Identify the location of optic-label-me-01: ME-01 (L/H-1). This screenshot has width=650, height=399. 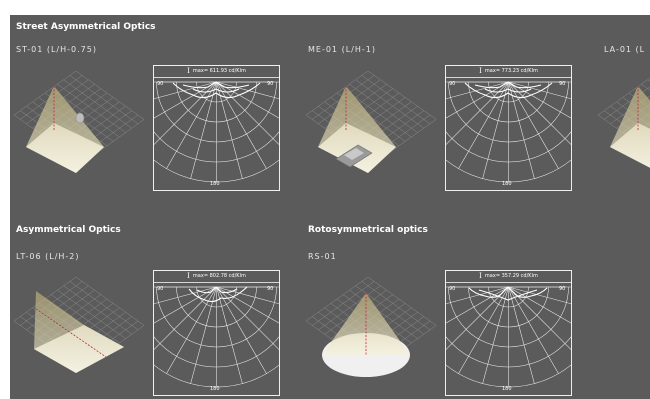
(342, 49).